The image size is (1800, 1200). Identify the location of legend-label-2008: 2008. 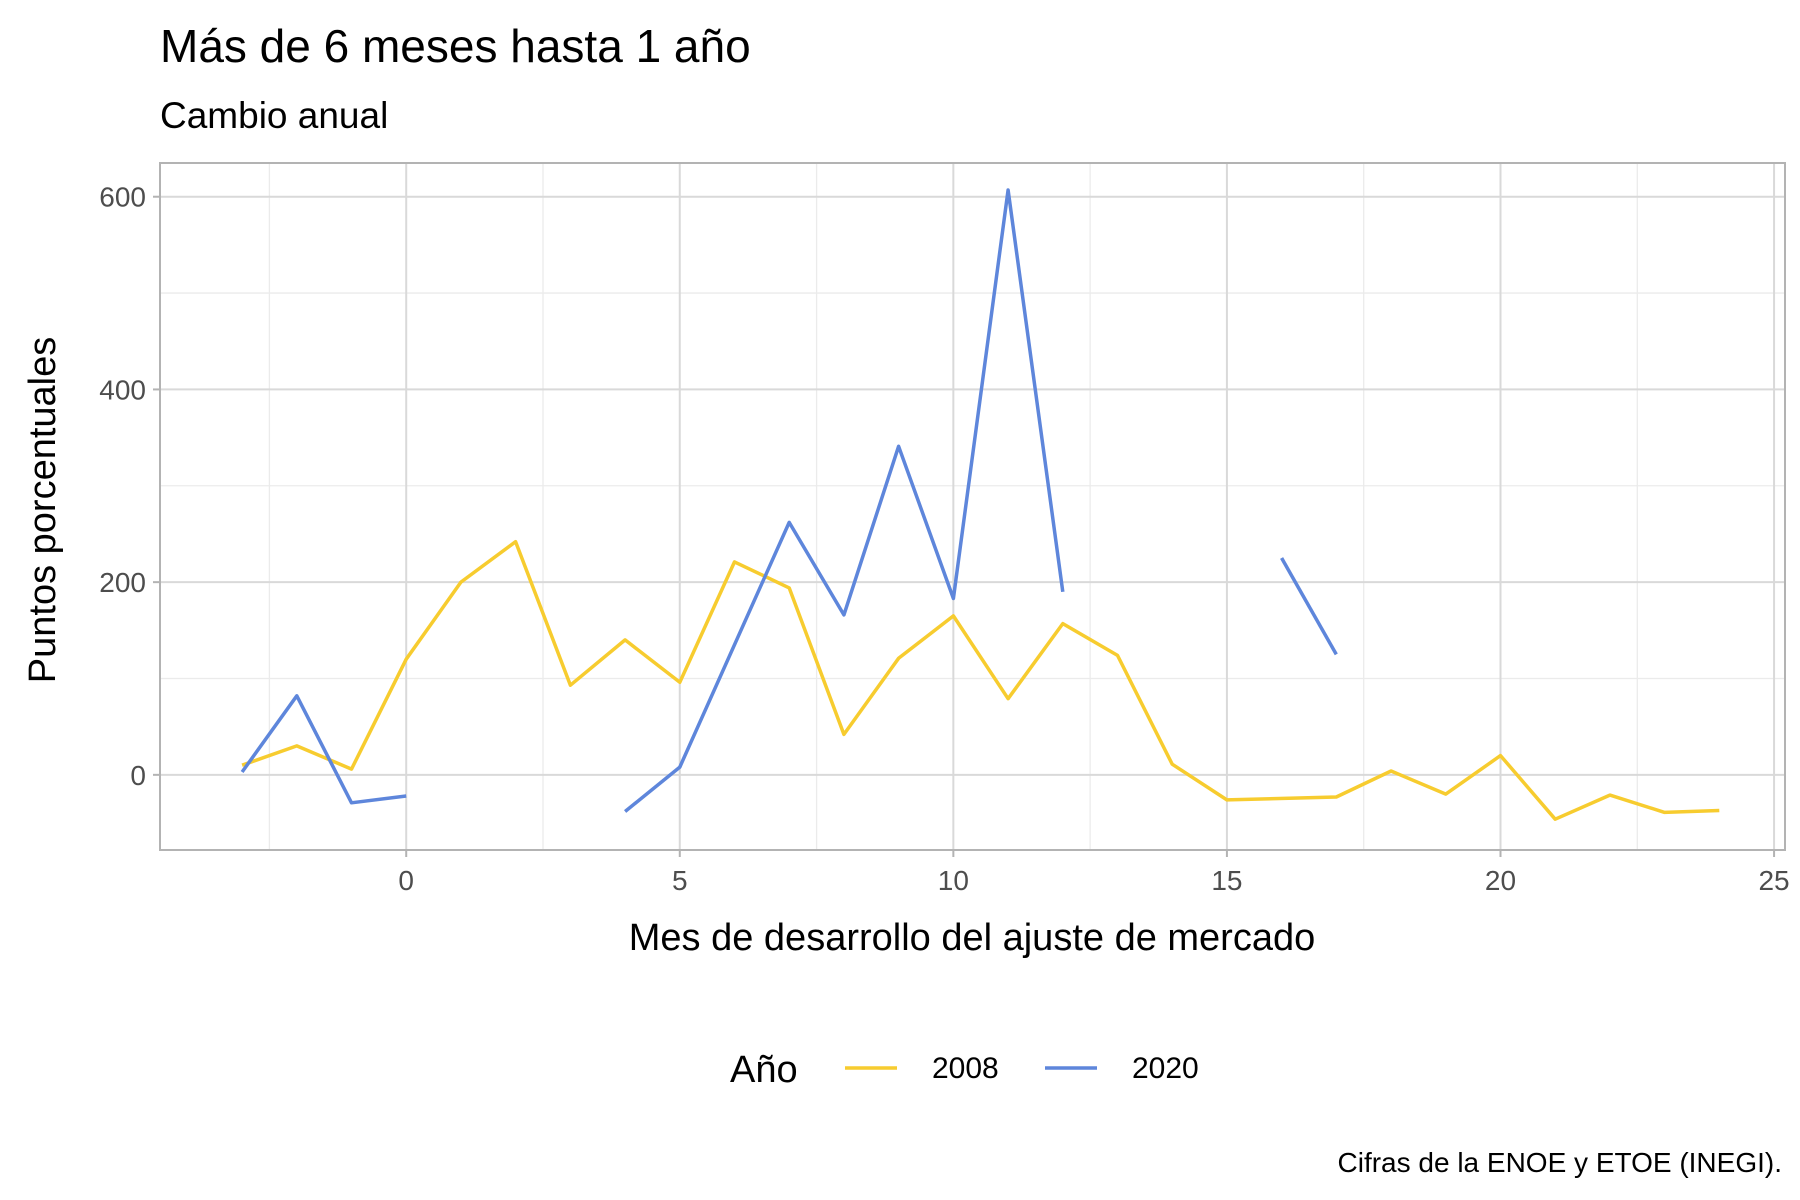
(965, 1068).